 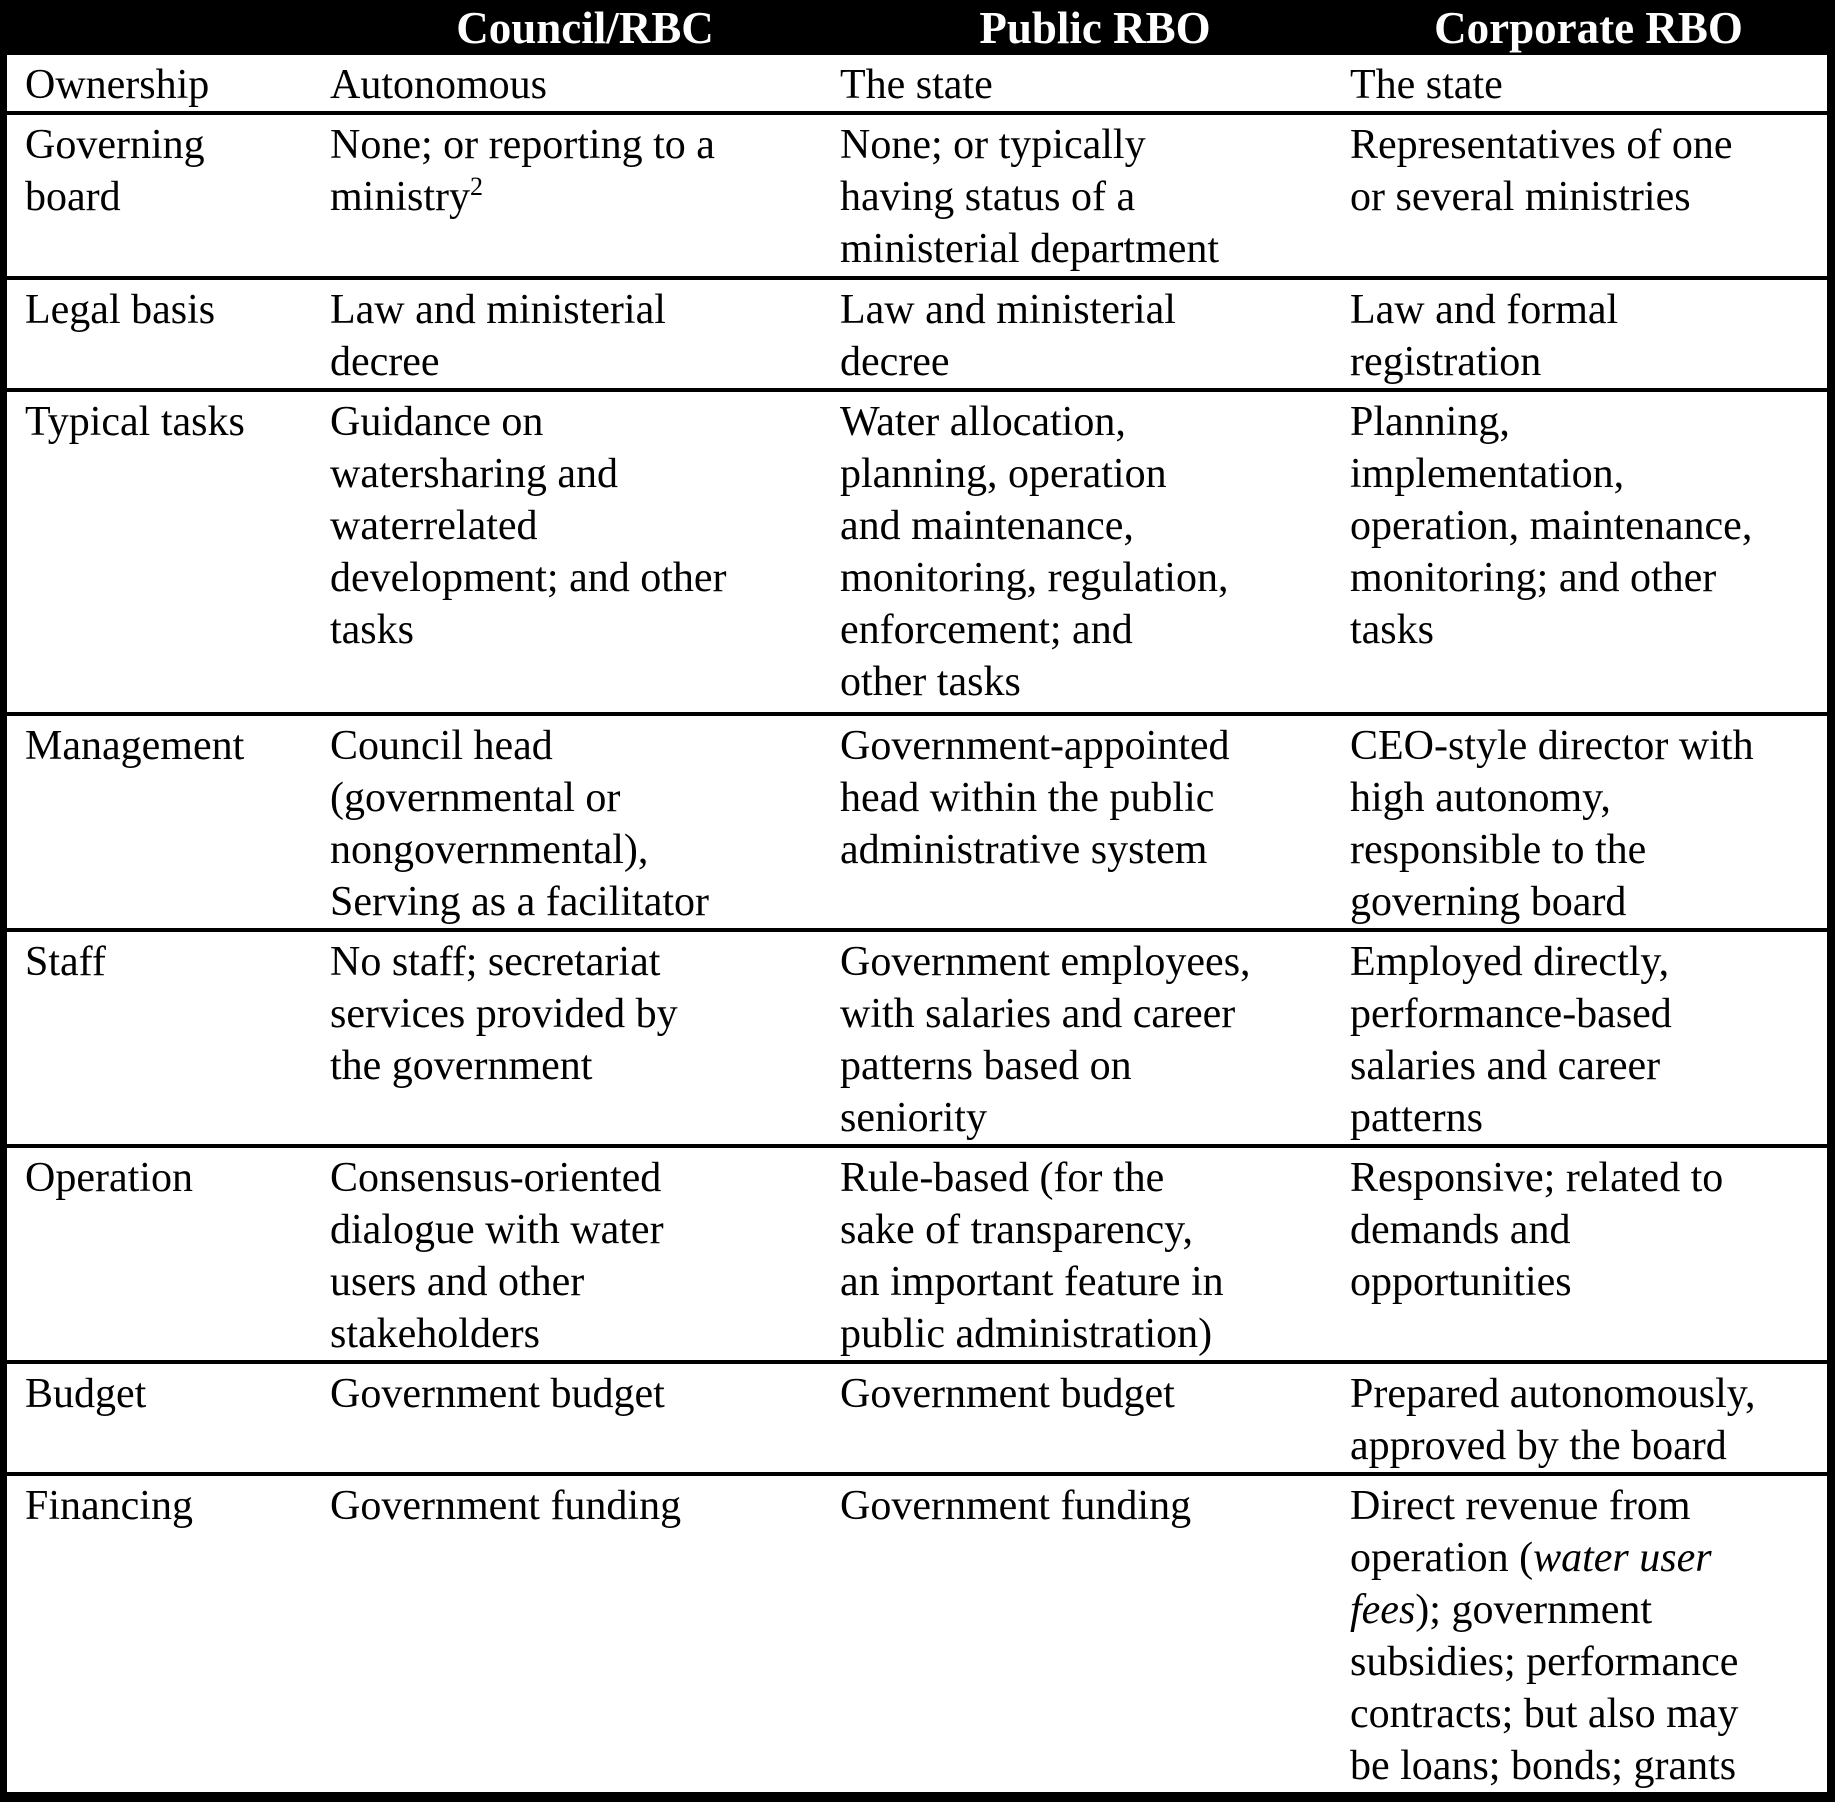 What do you see at coordinates (115, 171) in the screenshot?
I see `row-label-governing-board: Governing board` at bounding box center [115, 171].